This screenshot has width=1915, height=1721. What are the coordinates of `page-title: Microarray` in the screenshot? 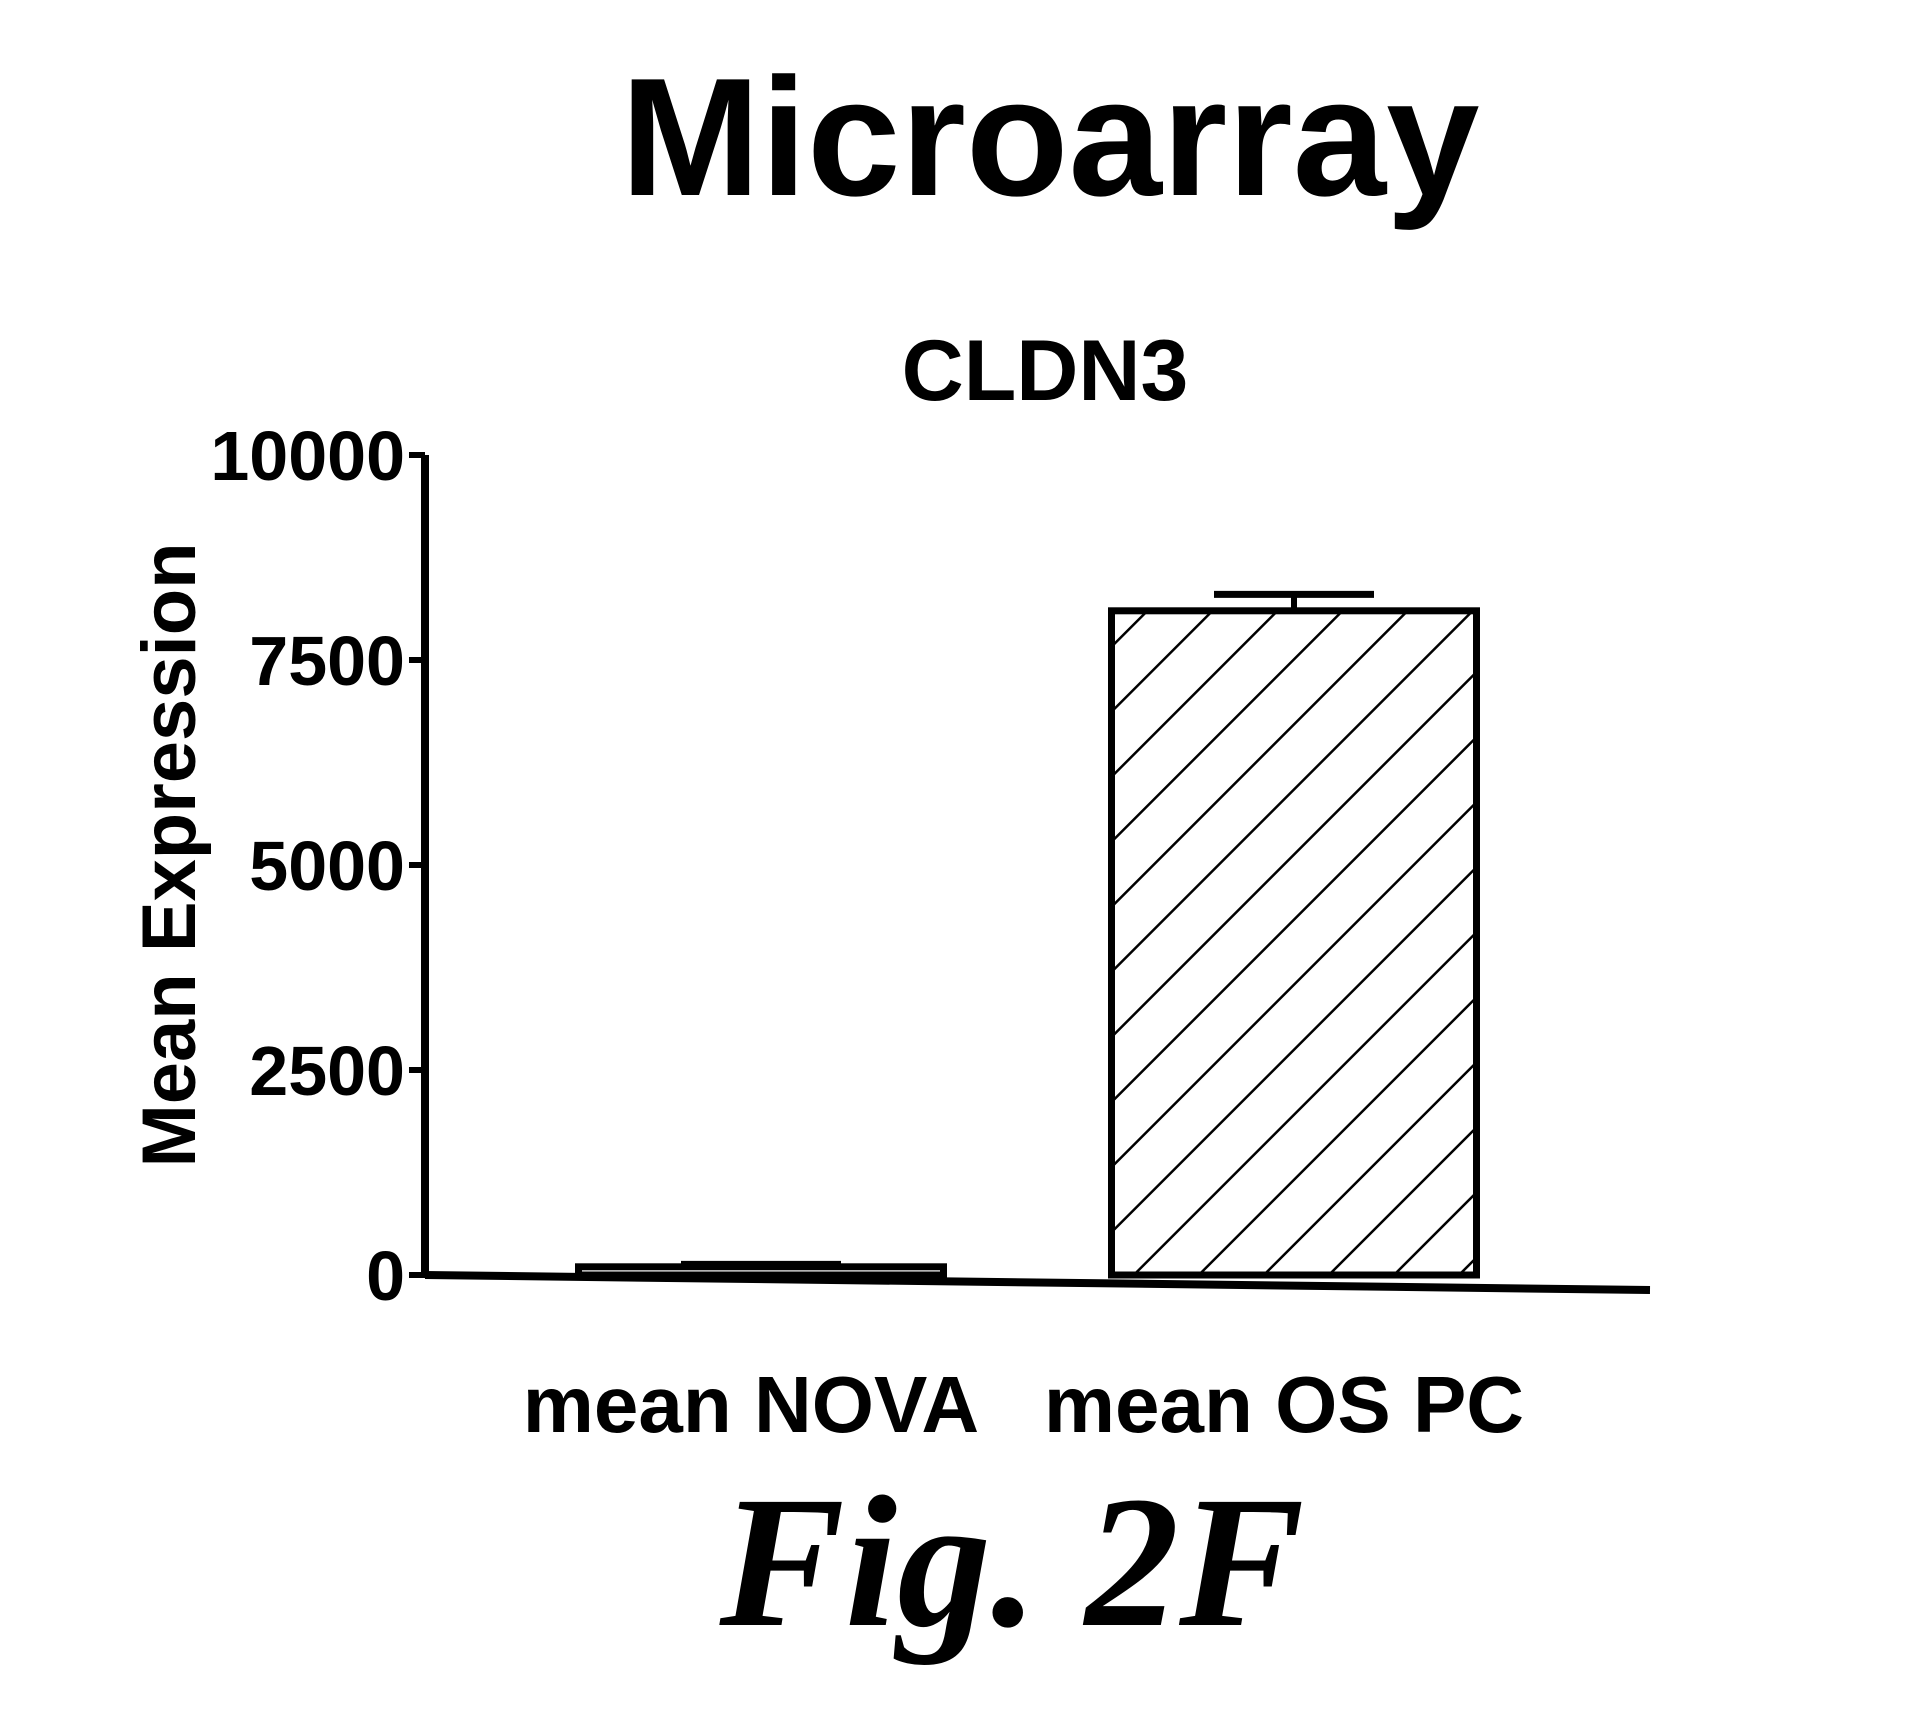 It's located at (1049, 137).